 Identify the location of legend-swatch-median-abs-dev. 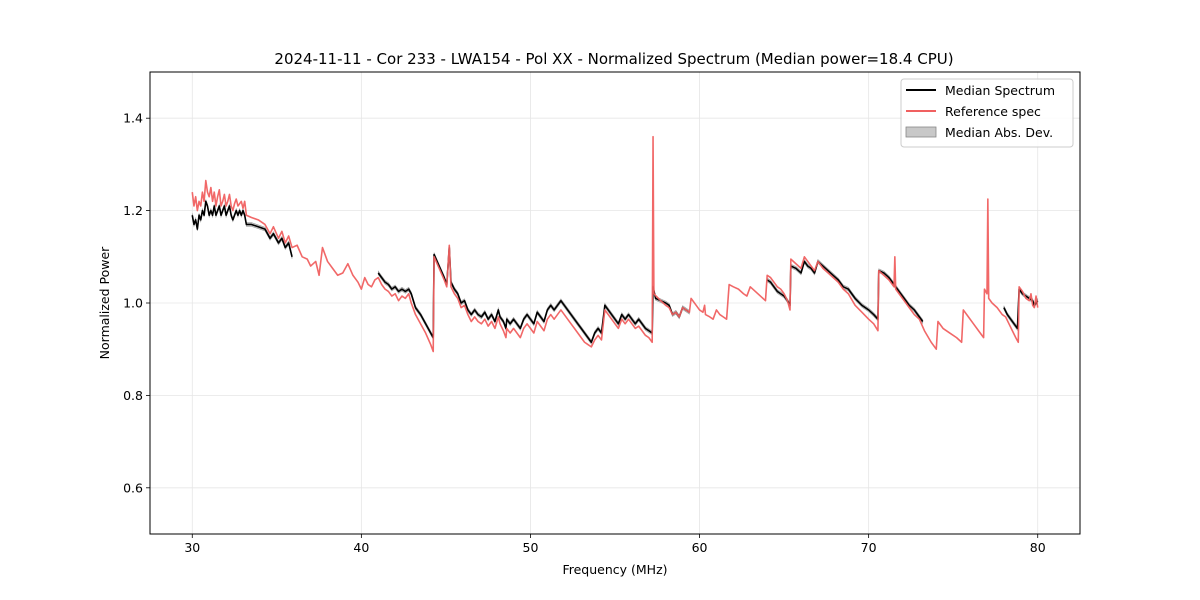
(921, 132).